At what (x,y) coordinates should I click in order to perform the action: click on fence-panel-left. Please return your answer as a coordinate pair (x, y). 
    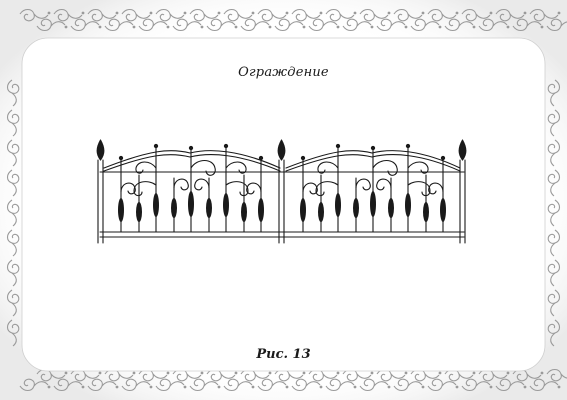
    Looking at the image, I should click on (191, 190).